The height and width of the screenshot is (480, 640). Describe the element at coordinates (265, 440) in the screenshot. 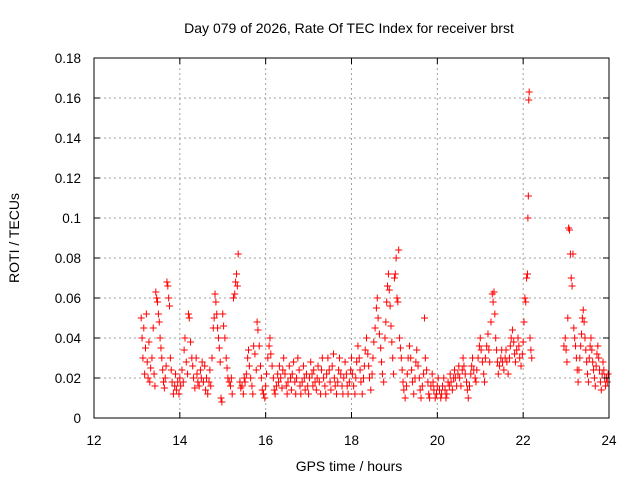

I see `x-tick-label: 16` at that location.